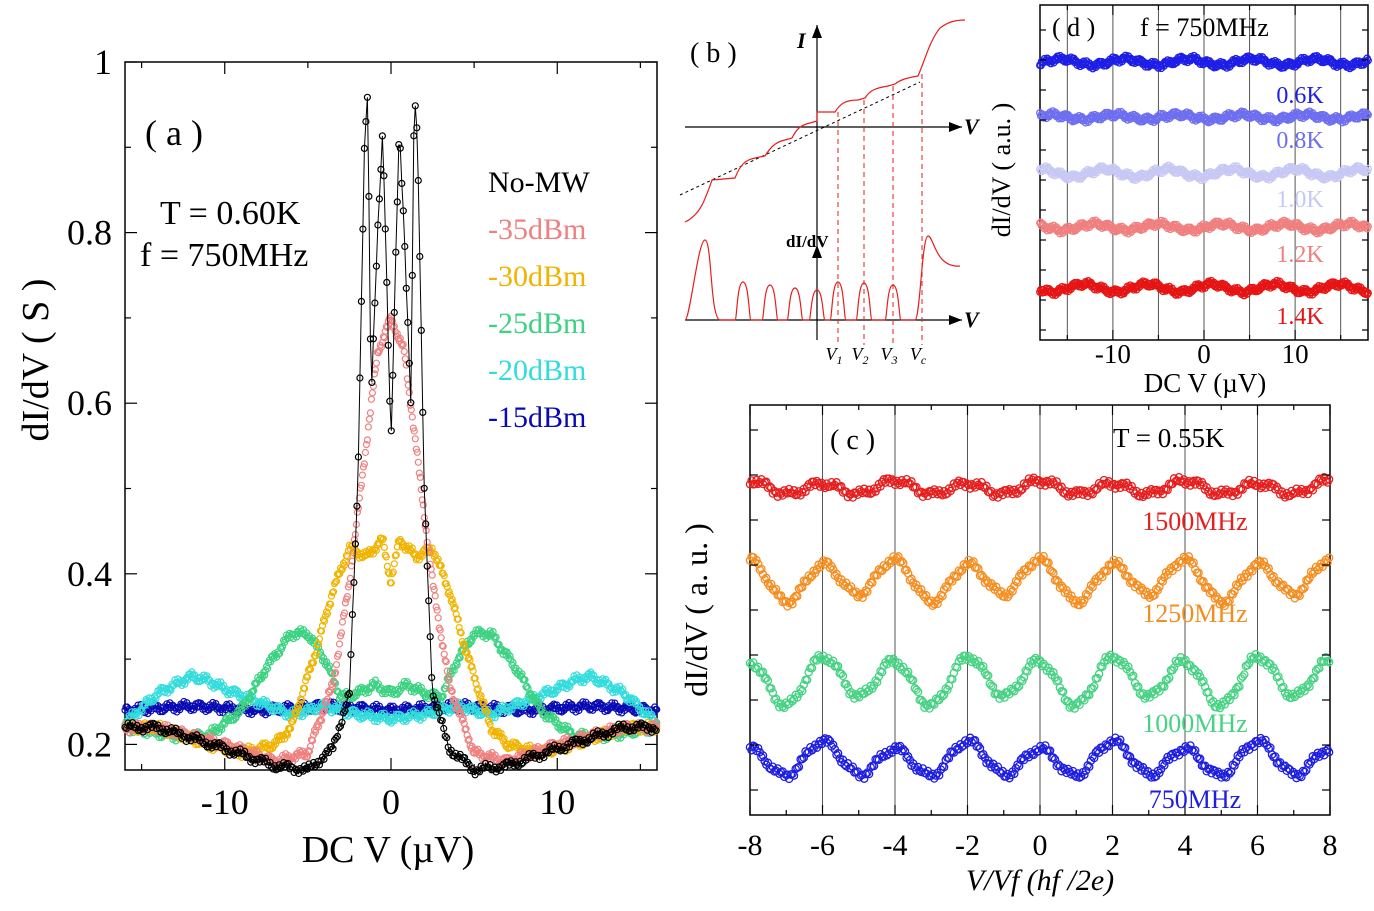 Image resolution: width=1374 pixels, height=911 pixels. What do you see at coordinates (955, 127) in the screenshot?
I see `voltage-axis-arrow-icon` at bounding box center [955, 127].